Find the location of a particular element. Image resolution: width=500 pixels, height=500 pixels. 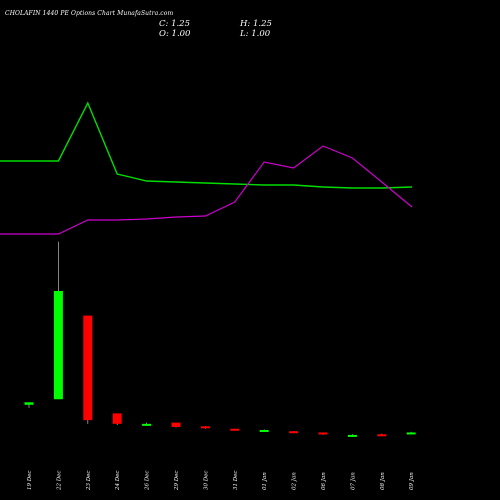

candle-02-jan is located at coordinates (294, 432).